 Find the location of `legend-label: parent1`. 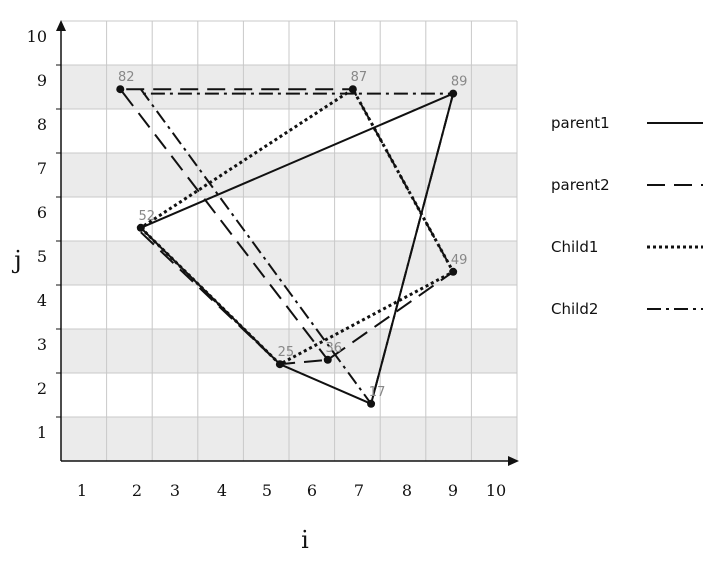

legend-label: parent1 is located at coordinates (580, 123).